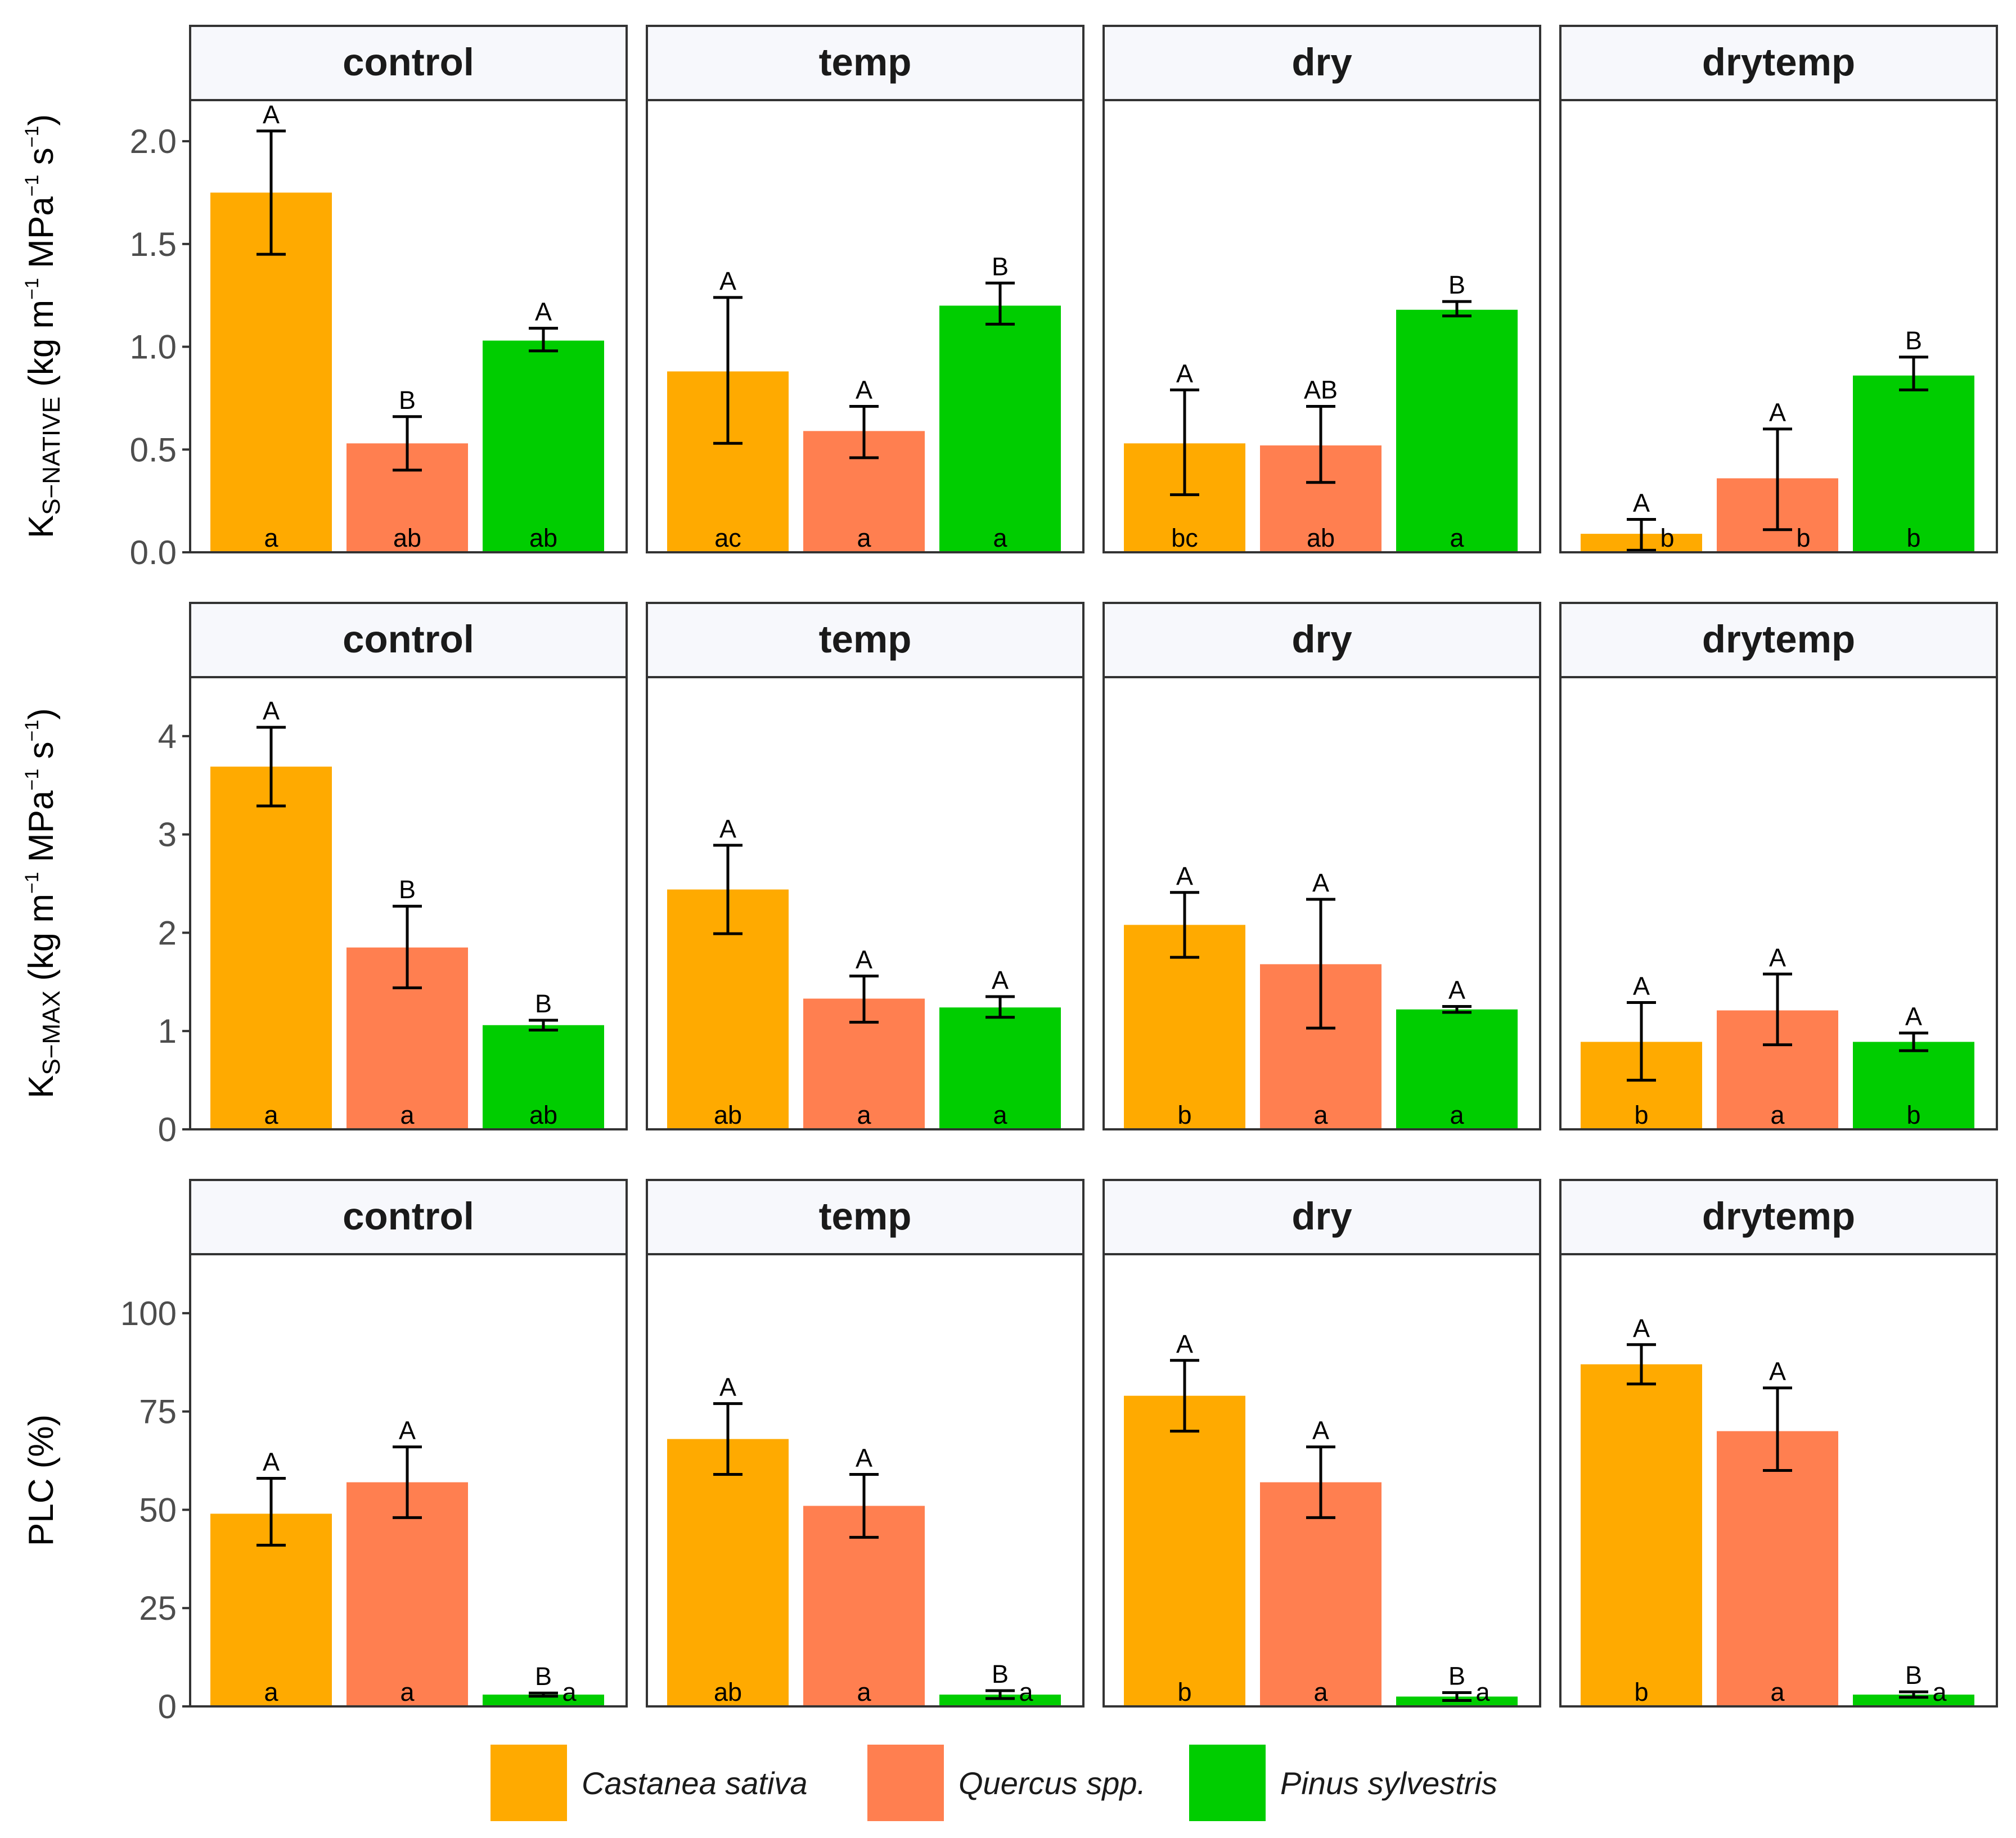 Image resolution: width=2016 pixels, height=1838 pixels. What do you see at coordinates (43, 903) in the screenshot?
I see `y-axis-title: KS−MAX (kg m−1 MPa−1 s−1)` at bounding box center [43, 903].